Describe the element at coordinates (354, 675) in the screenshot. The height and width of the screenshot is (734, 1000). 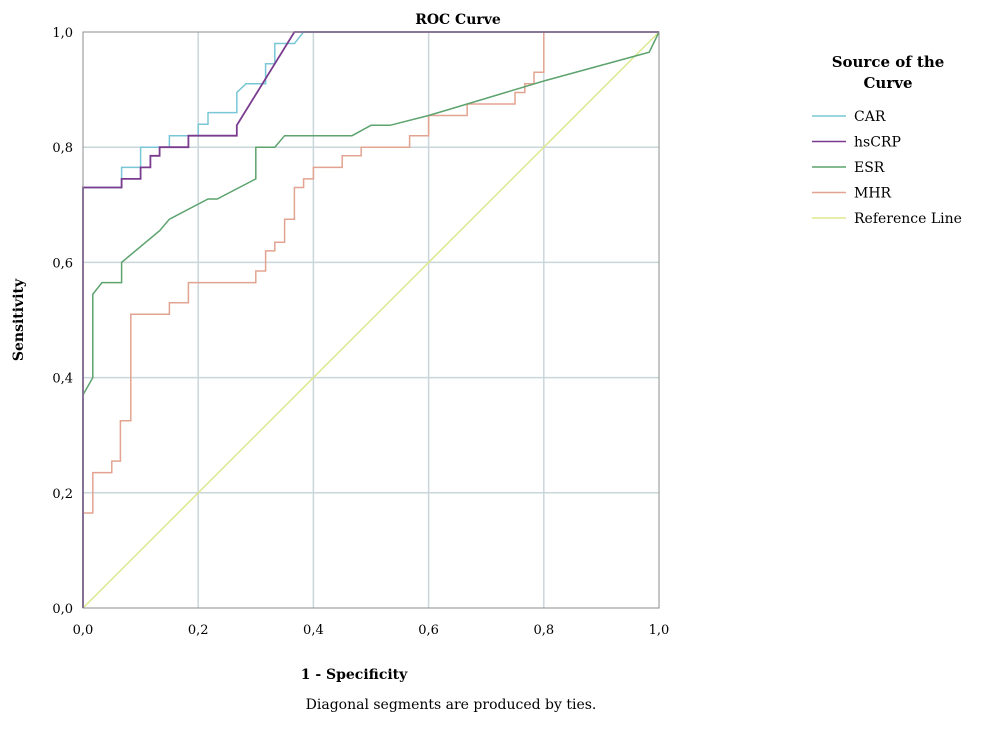
I see `x-axis-title: 1 - Specificity` at that location.